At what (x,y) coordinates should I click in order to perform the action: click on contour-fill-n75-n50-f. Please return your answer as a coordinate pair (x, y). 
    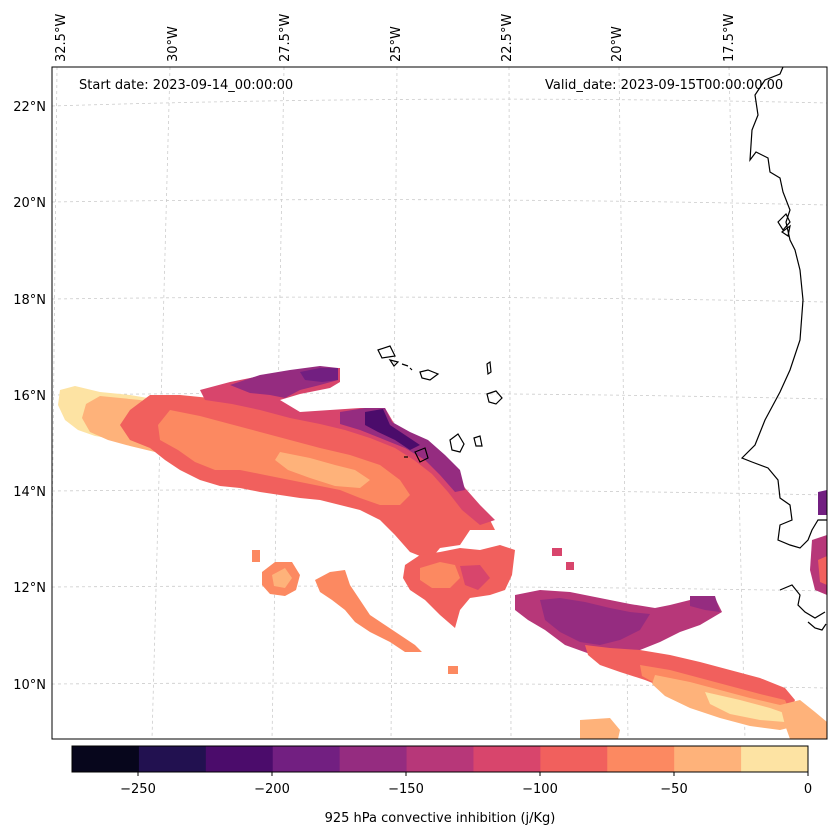
    Looking at the image, I should click on (453, 670).